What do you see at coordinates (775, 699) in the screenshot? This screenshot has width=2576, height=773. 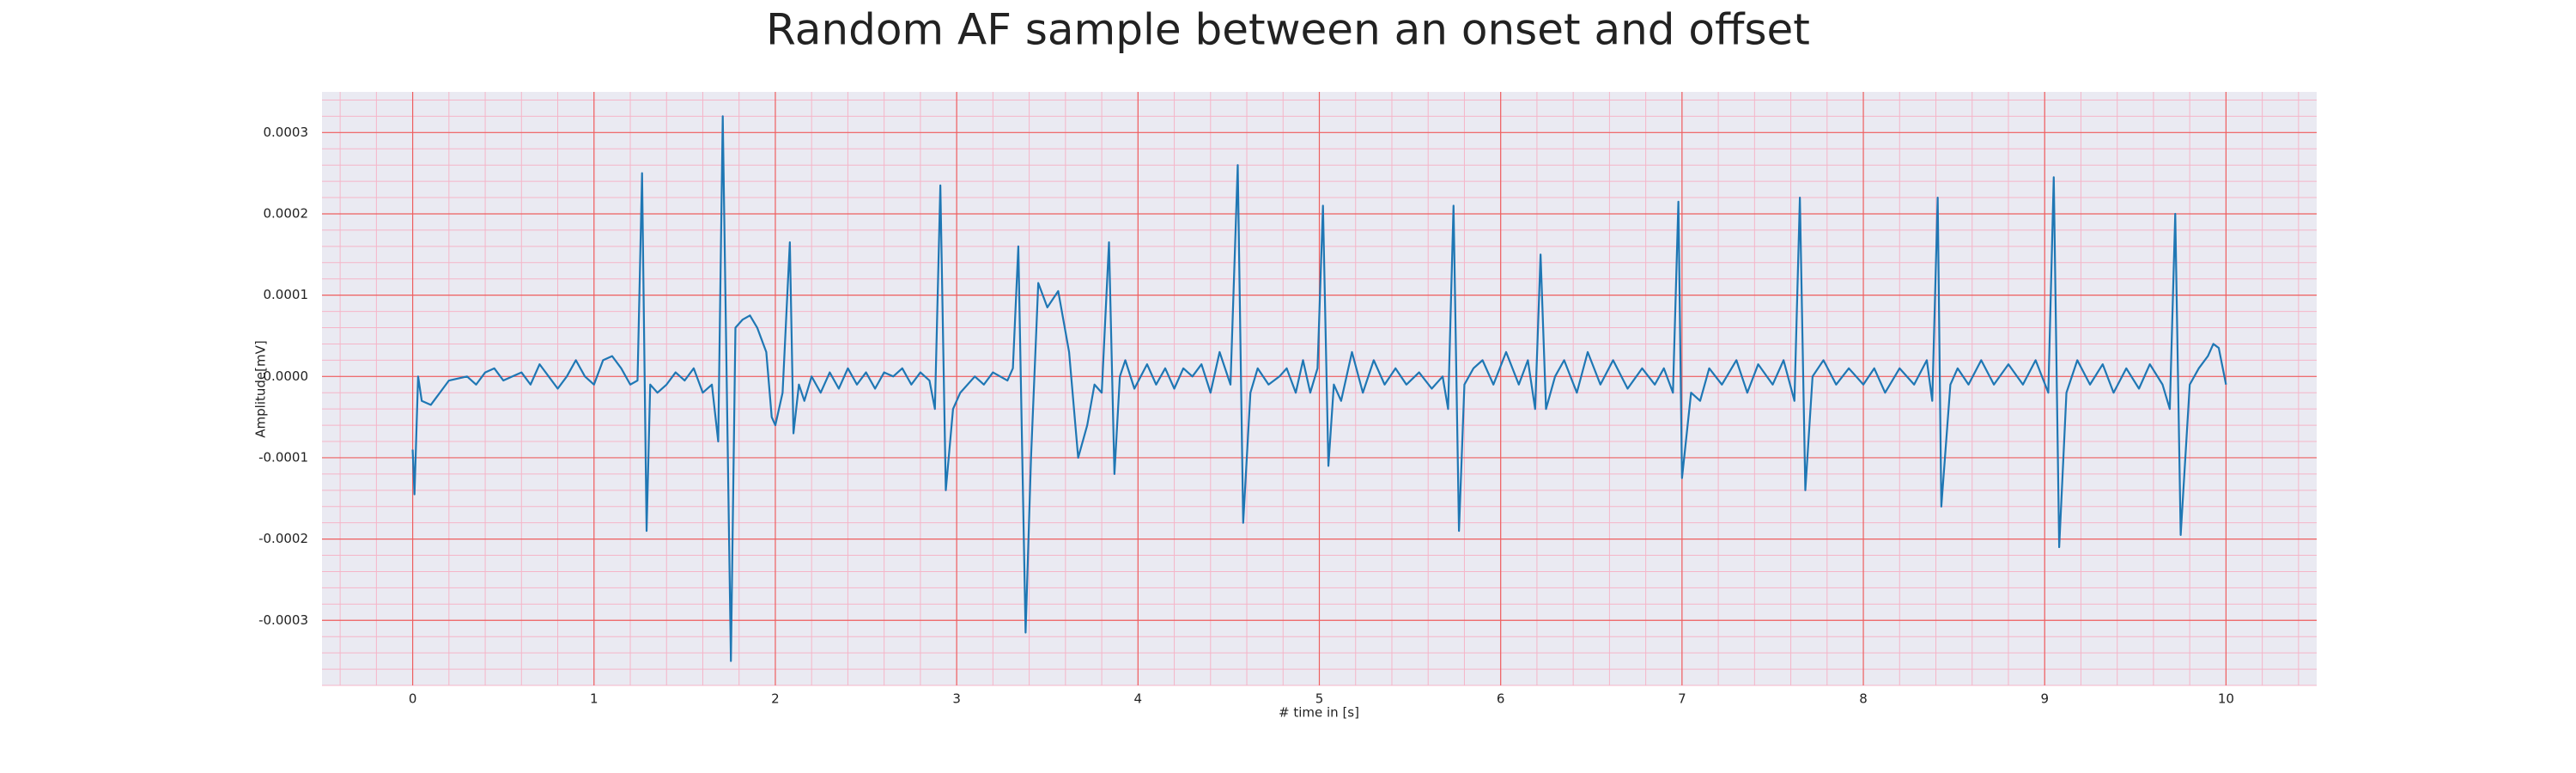 I see `x-tick-label: 2` at bounding box center [775, 699].